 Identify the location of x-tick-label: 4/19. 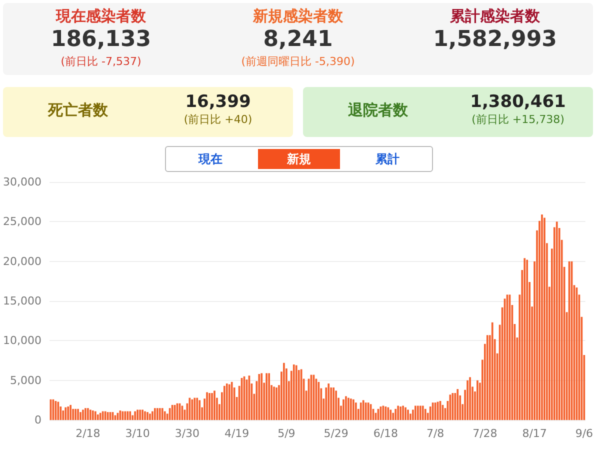
(237, 433).